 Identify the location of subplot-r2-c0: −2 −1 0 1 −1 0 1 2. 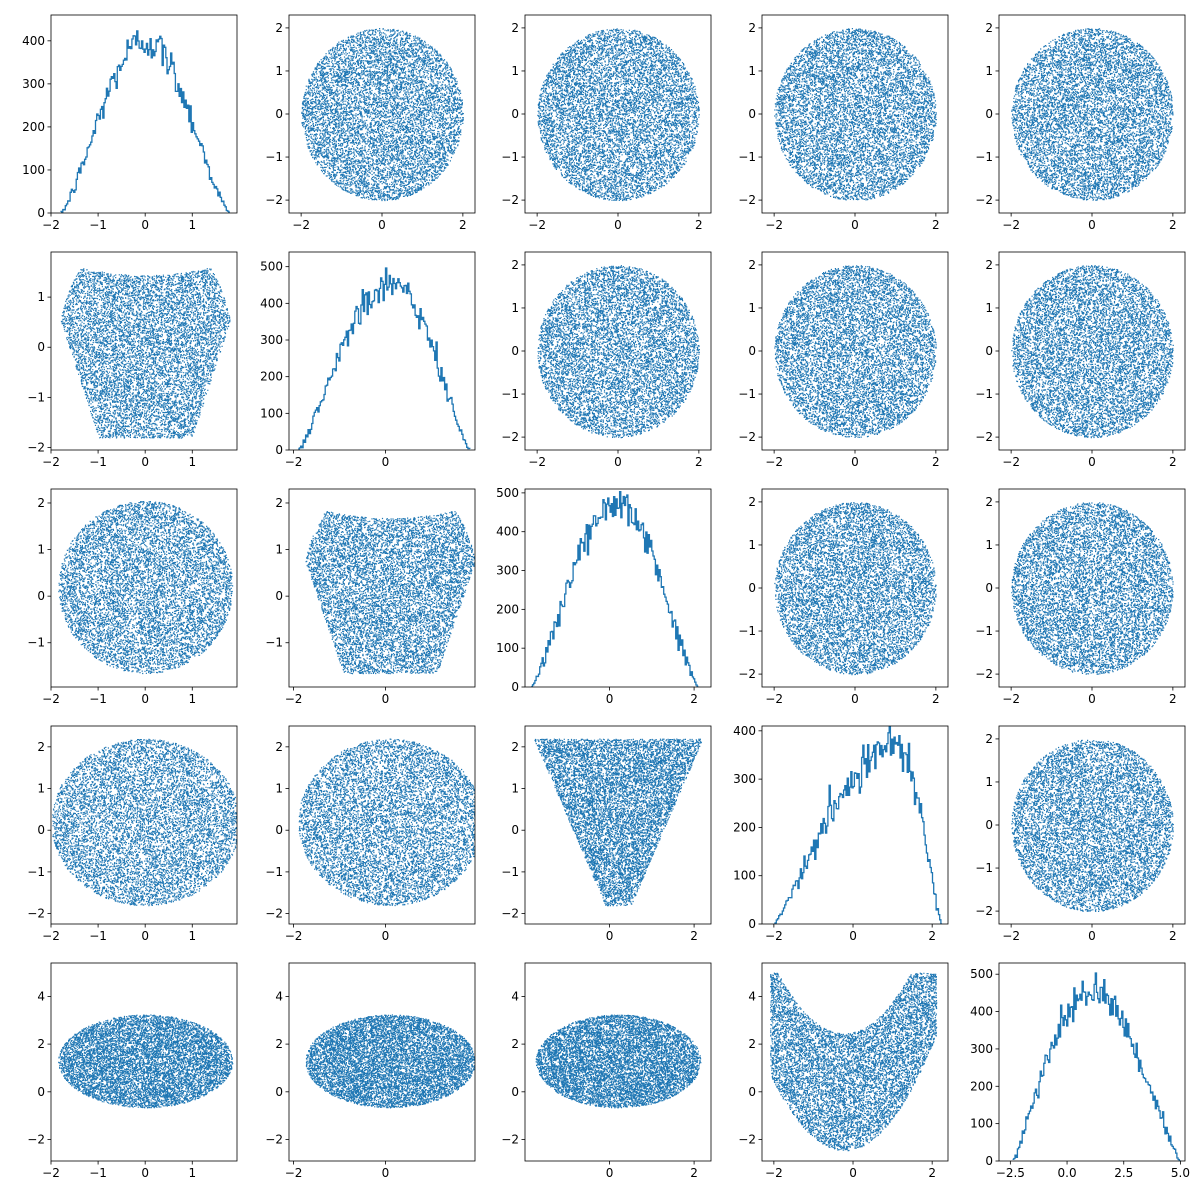
(132, 597).